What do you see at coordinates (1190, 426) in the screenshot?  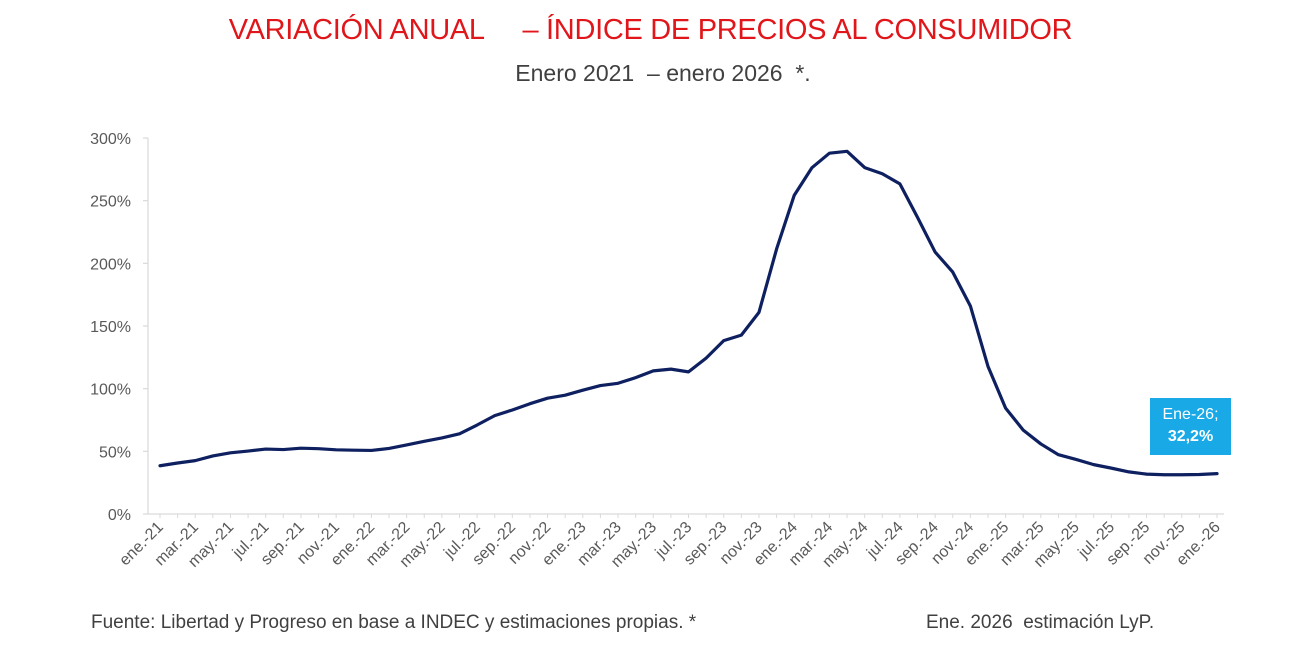 I see `last-value-callout: Ene-26; 32,2%` at bounding box center [1190, 426].